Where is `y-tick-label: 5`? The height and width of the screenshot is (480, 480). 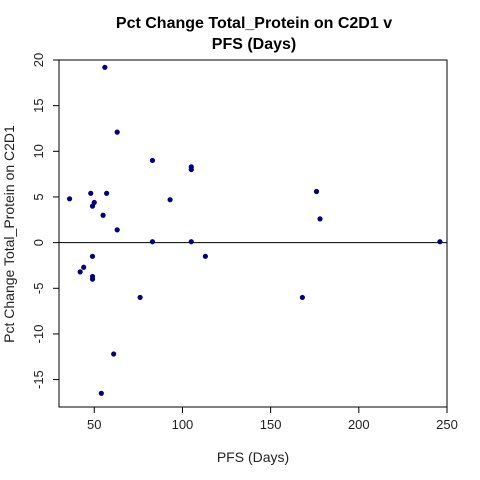
y-tick-label: 5 is located at coordinates (38, 196).